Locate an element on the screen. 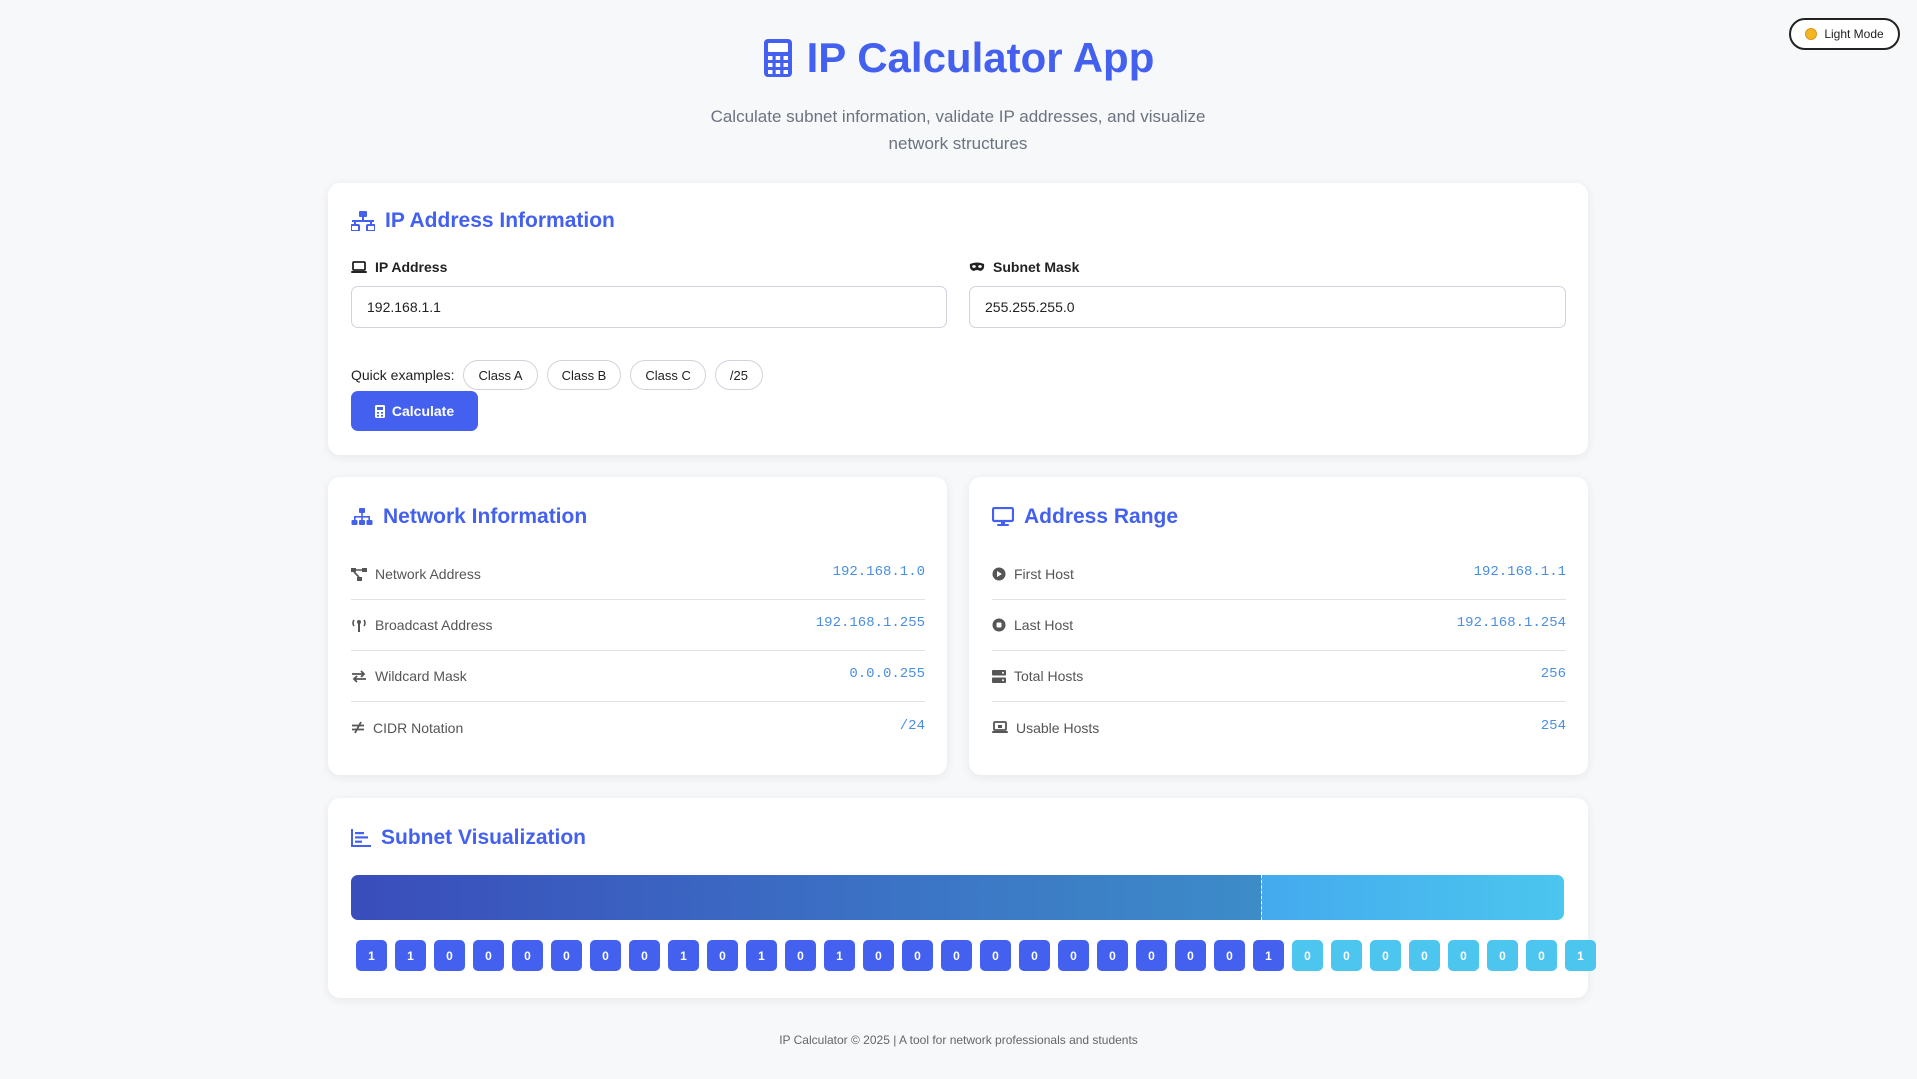 The width and height of the screenshot is (1917, 1079). subnet-bar is located at coordinates (957, 897).